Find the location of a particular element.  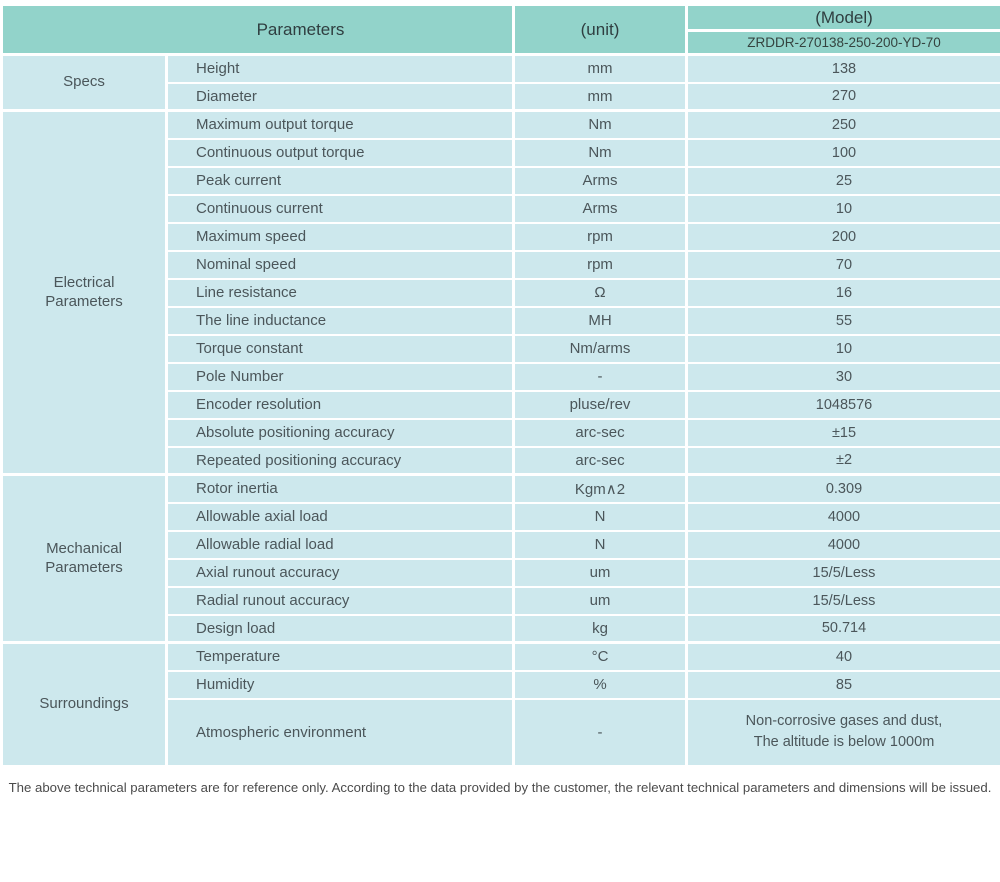

value-cell: 70 is located at coordinates (842, 264).